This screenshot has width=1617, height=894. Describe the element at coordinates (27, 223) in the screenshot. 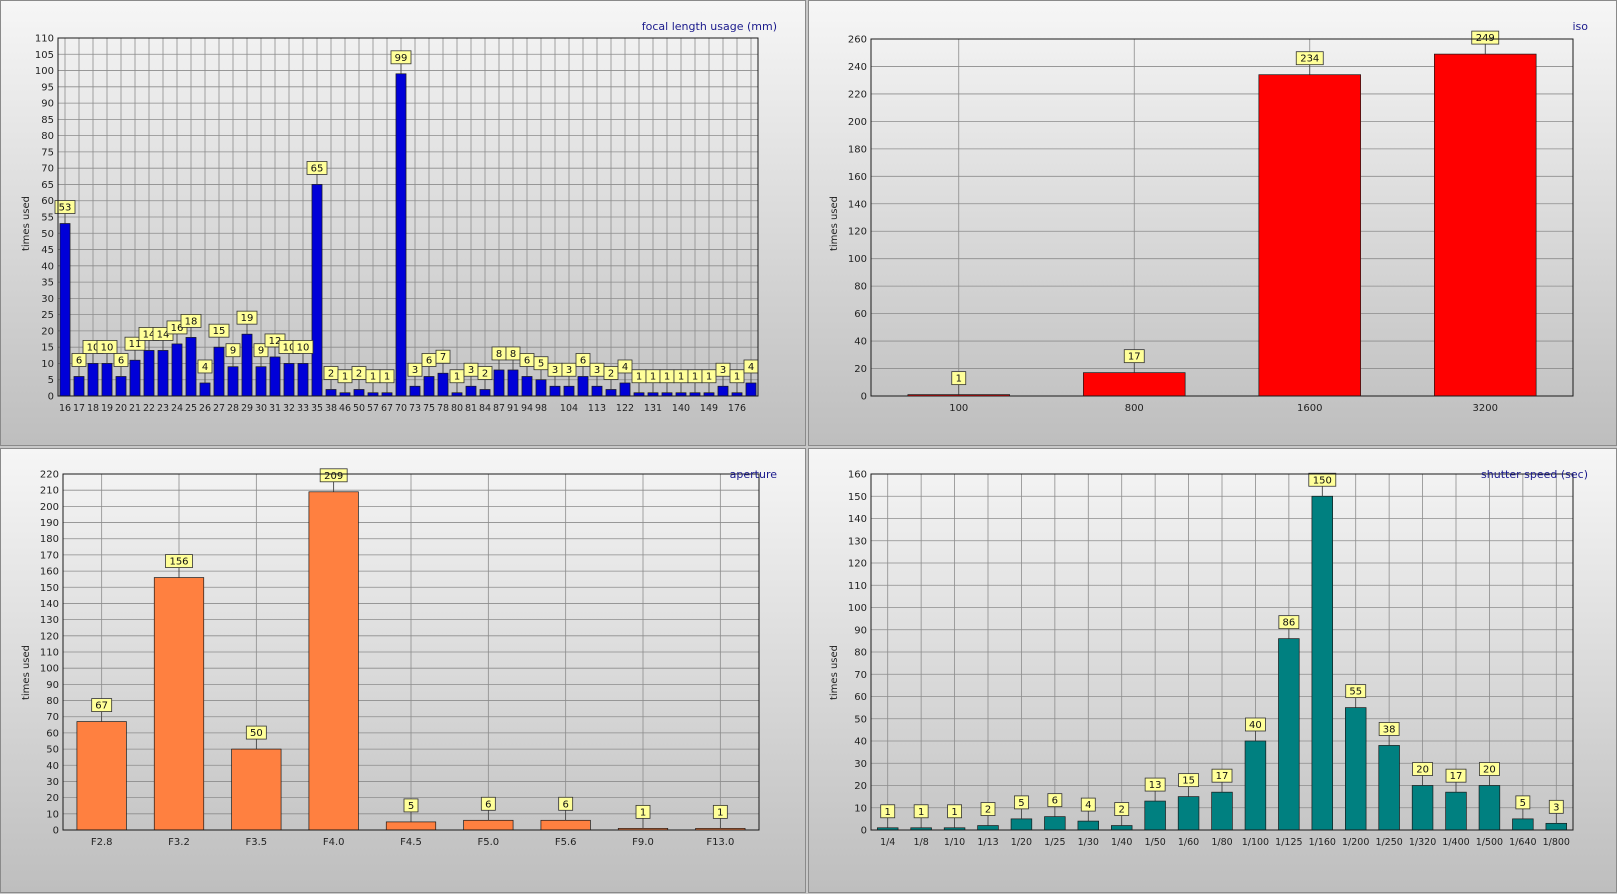

I see `y-axis-label: times used` at that location.